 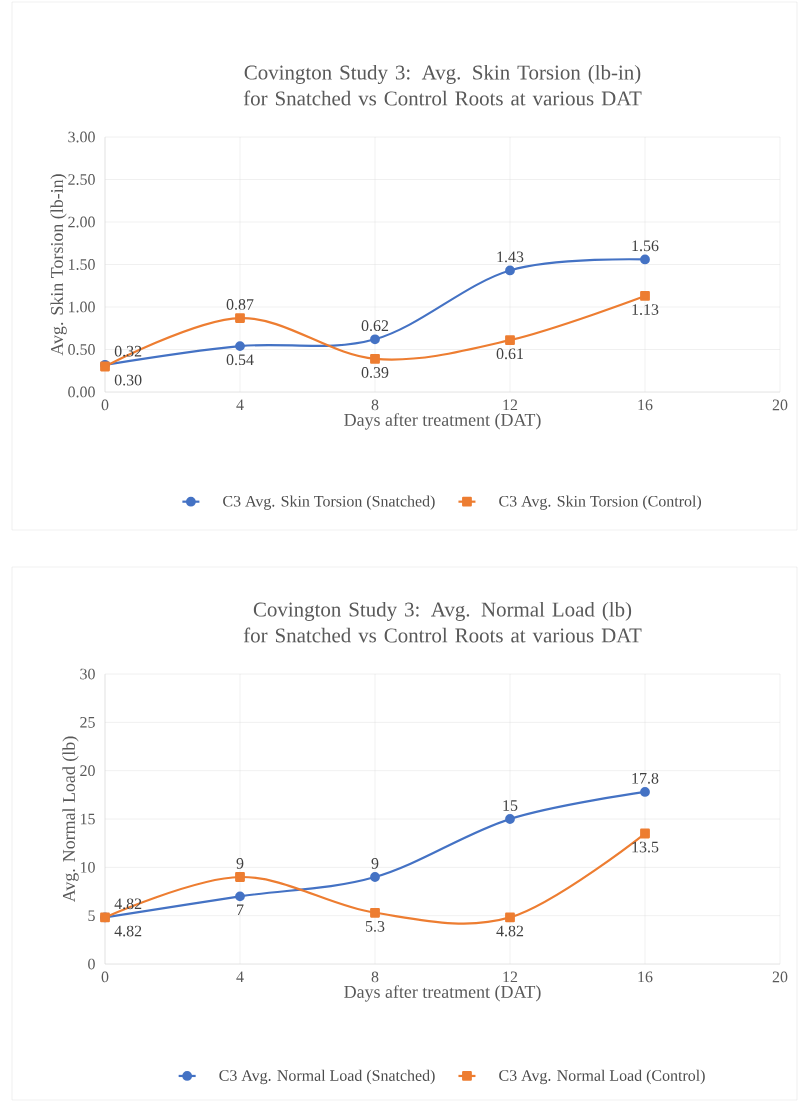 What do you see at coordinates (91, 964) in the screenshot?
I see `y-tick-label: 0` at bounding box center [91, 964].